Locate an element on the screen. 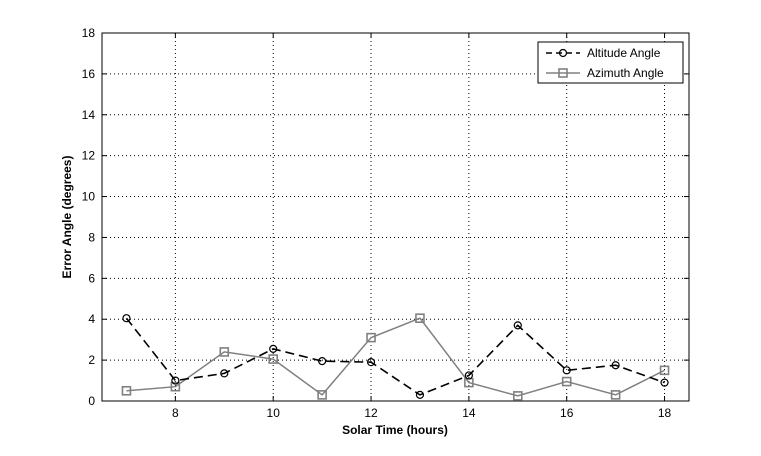 The height and width of the screenshot is (456, 761). y-tick-label: 6 is located at coordinates (91, 278).